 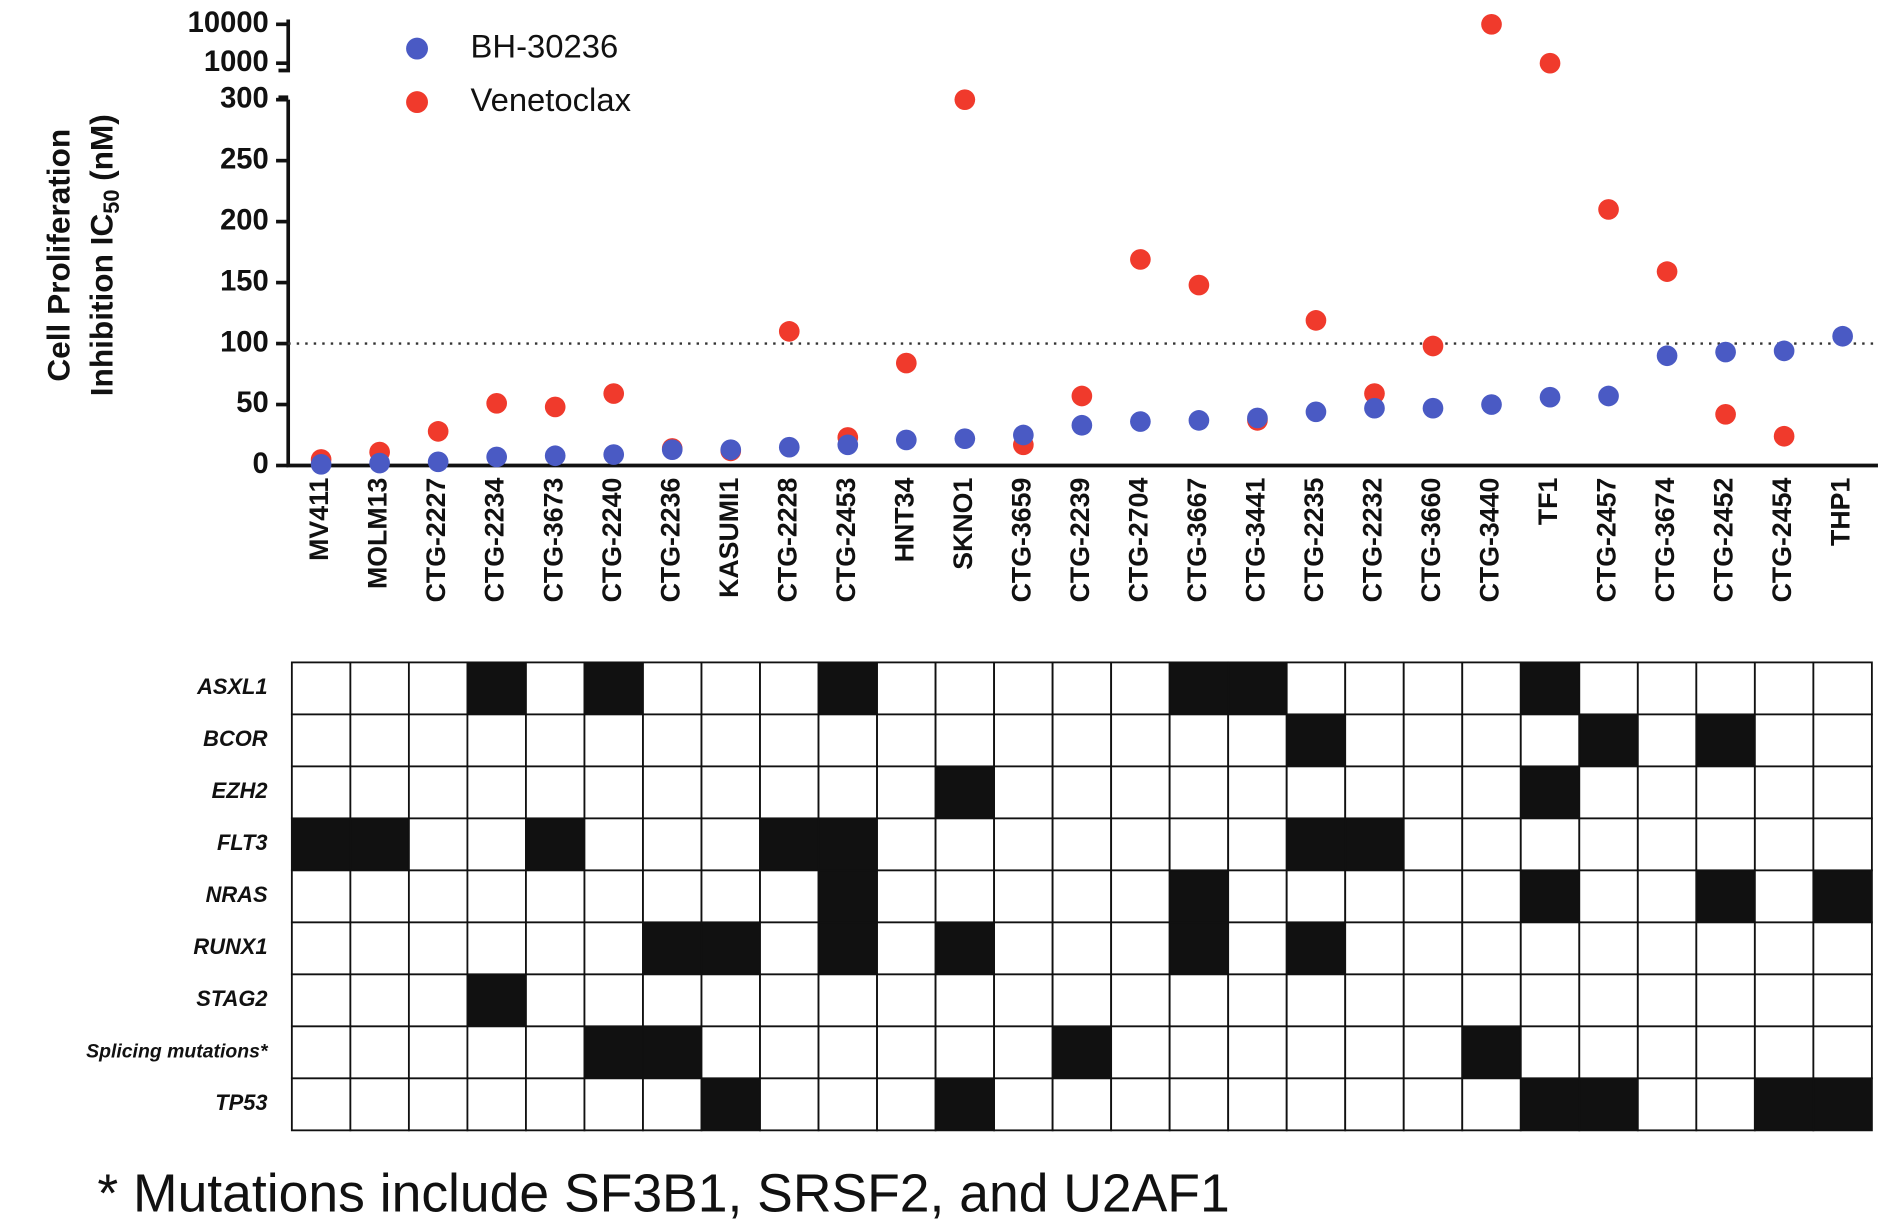 I want to click on x-tick-label: SKNO1, so click(x=963, y=524).